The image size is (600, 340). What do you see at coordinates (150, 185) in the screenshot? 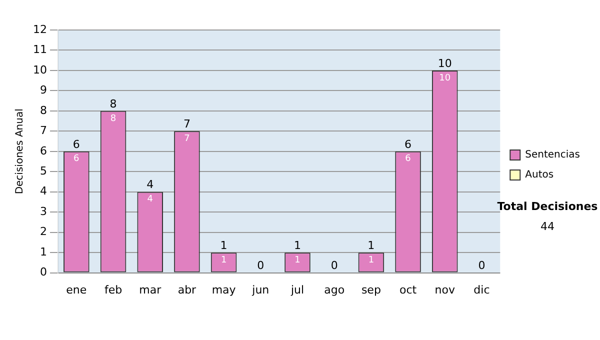
I see `total-label: 4` at bounding box center [150, 185].